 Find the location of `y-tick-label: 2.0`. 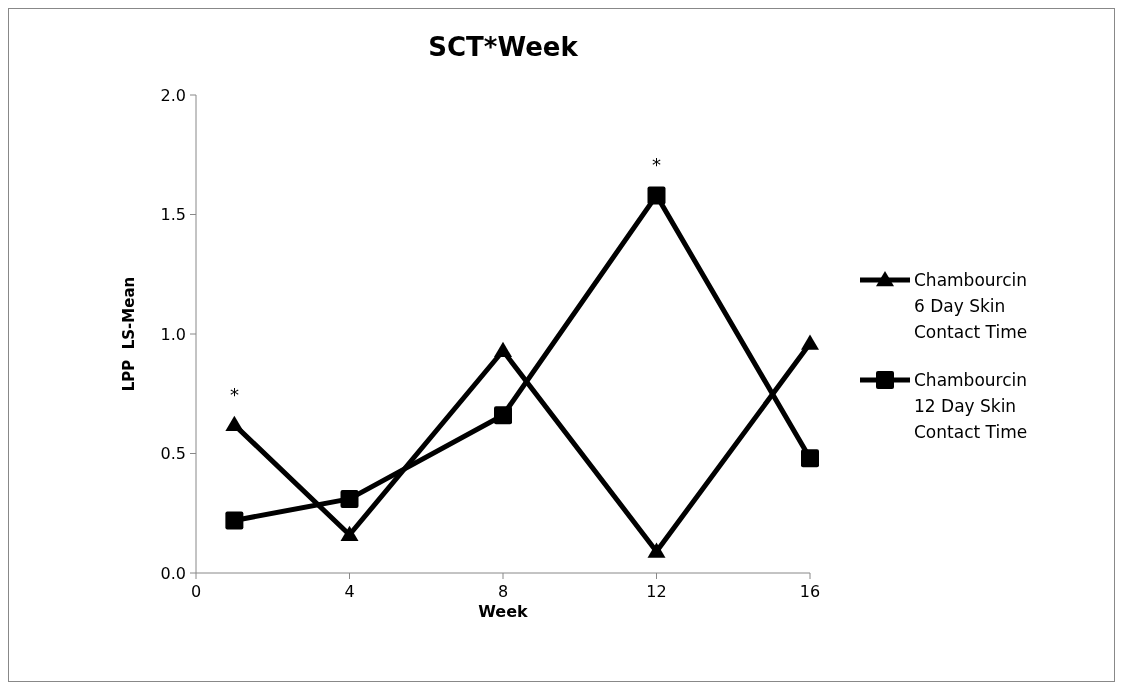

y-tick-label: 2.0 is located at coordinates (173, 95).